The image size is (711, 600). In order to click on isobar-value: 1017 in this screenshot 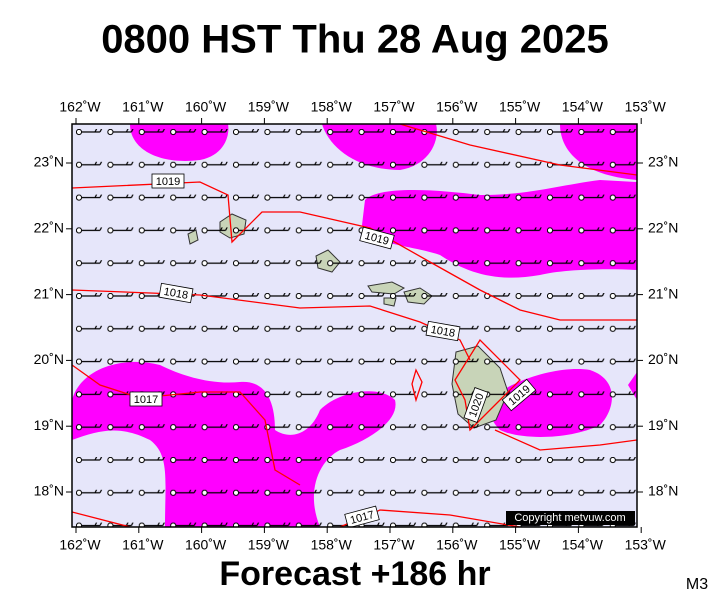, I will do `click(146, 400)`.